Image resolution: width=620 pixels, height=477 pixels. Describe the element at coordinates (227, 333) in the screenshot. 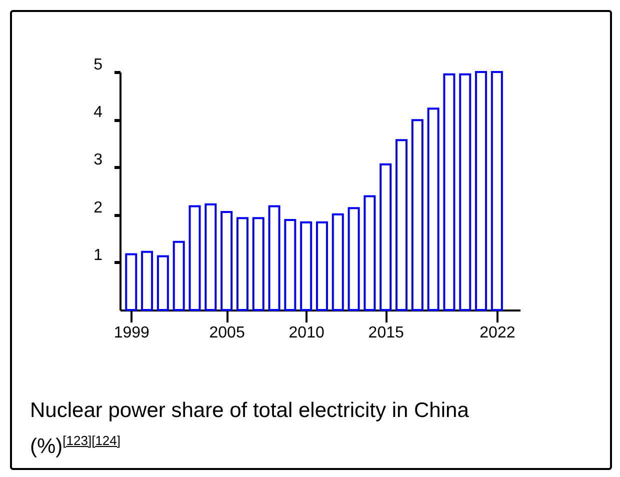

I see `x-tick-label: 2005` at that location.